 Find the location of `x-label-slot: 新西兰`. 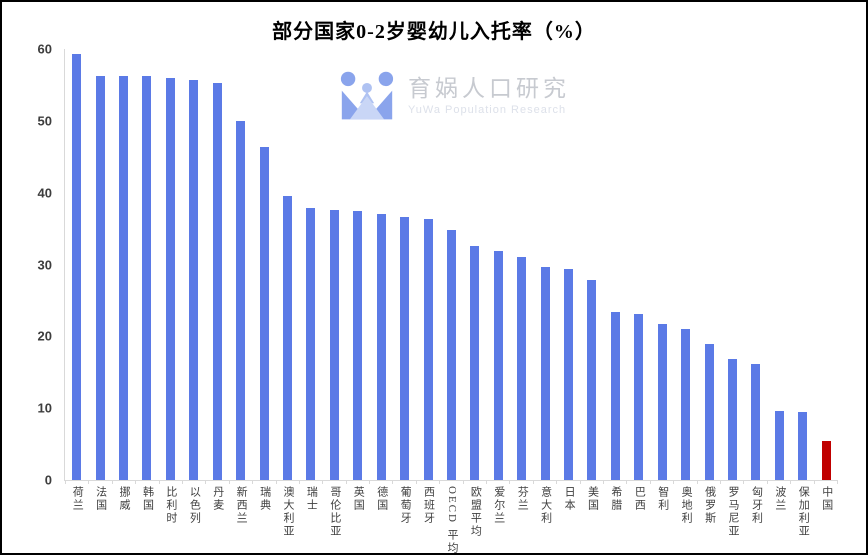

x-label-slot: 新西兰 is located at coordinates (240, 505).